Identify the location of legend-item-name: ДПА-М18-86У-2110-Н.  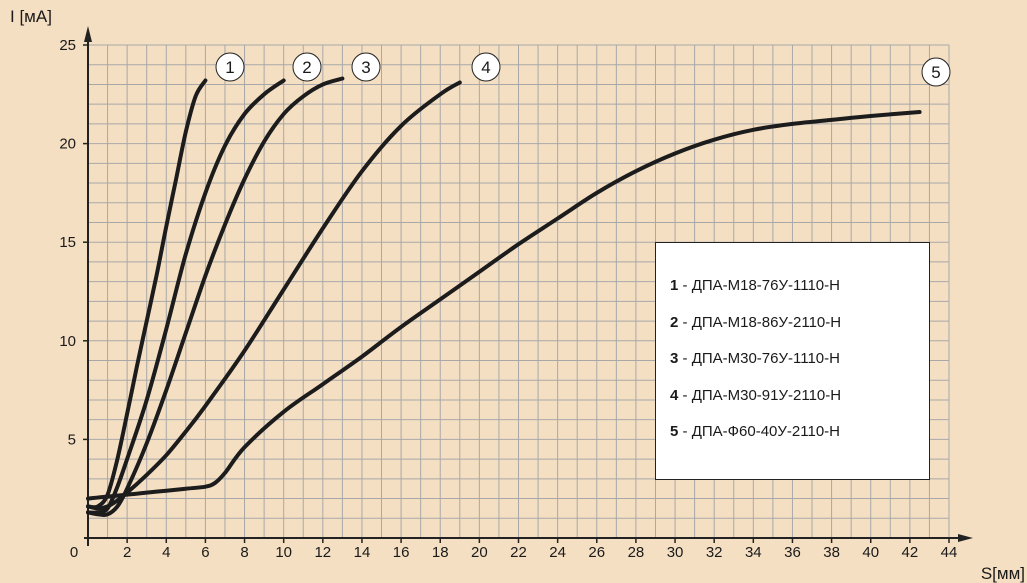
(766, 322).